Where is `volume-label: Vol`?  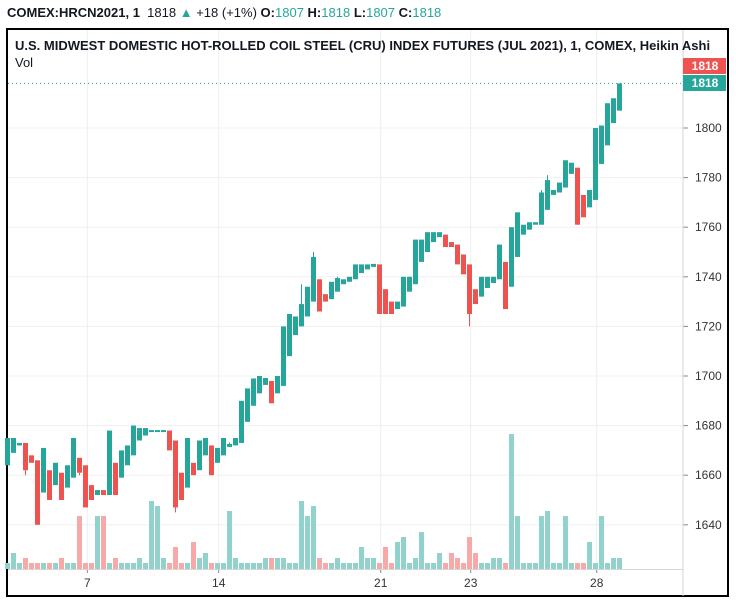 volume-label: Vol is located at coordinates (24, 62).